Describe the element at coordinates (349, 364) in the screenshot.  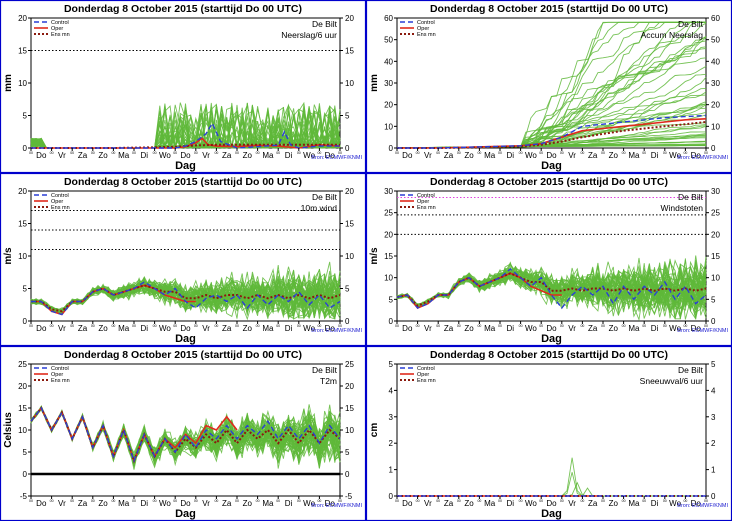
I see `y-tick-label-right: 25` at that location.